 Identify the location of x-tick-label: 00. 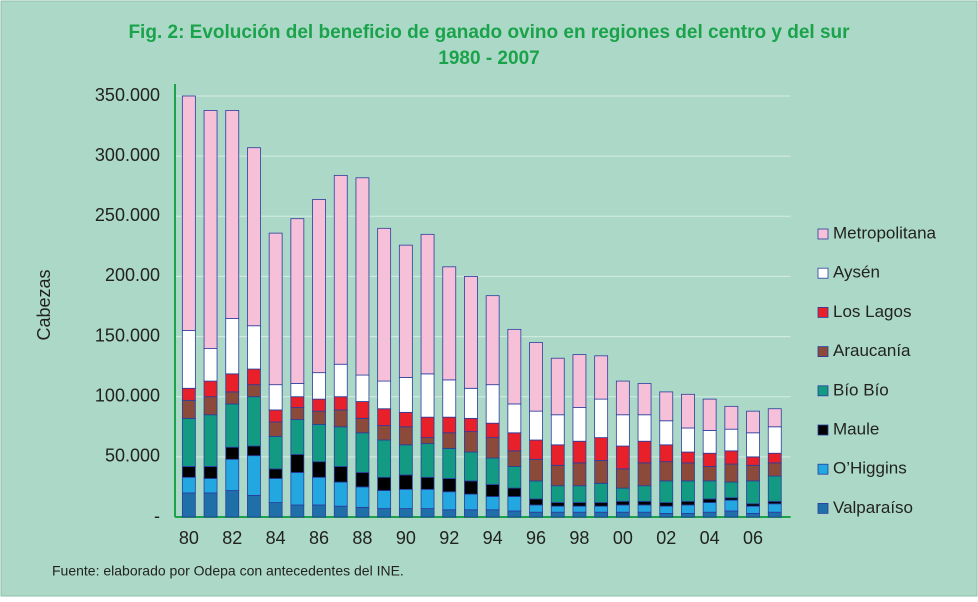
(623, 538).